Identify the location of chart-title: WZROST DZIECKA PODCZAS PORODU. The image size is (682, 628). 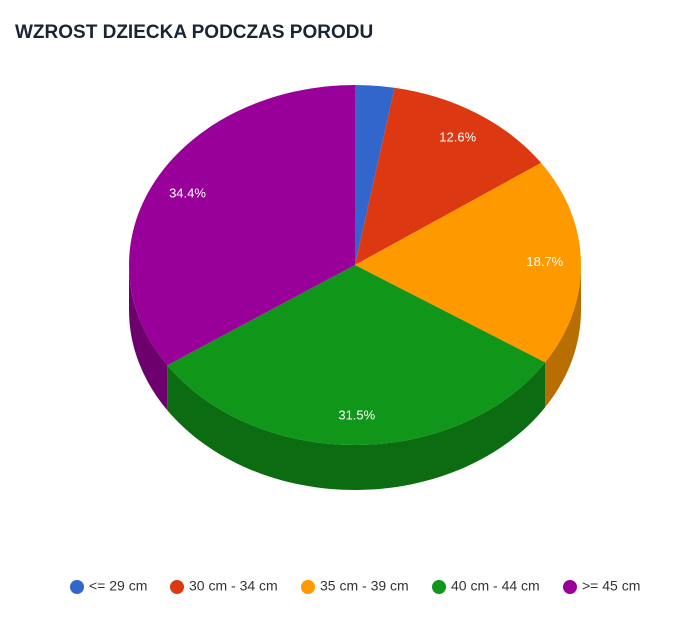
(194, 32).